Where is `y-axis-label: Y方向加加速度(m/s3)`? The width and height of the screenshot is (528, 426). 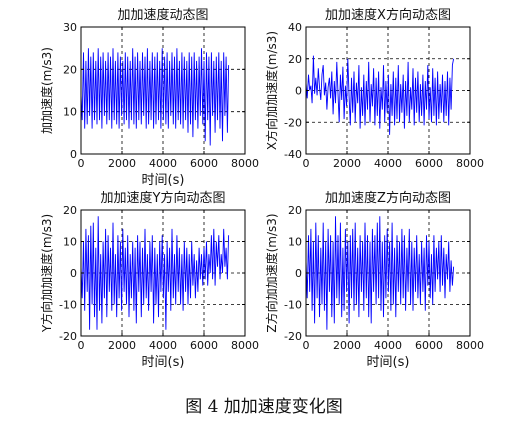
y-axis-label: Y方向加加速度(m/s3) is located at coordinates (46, 273).